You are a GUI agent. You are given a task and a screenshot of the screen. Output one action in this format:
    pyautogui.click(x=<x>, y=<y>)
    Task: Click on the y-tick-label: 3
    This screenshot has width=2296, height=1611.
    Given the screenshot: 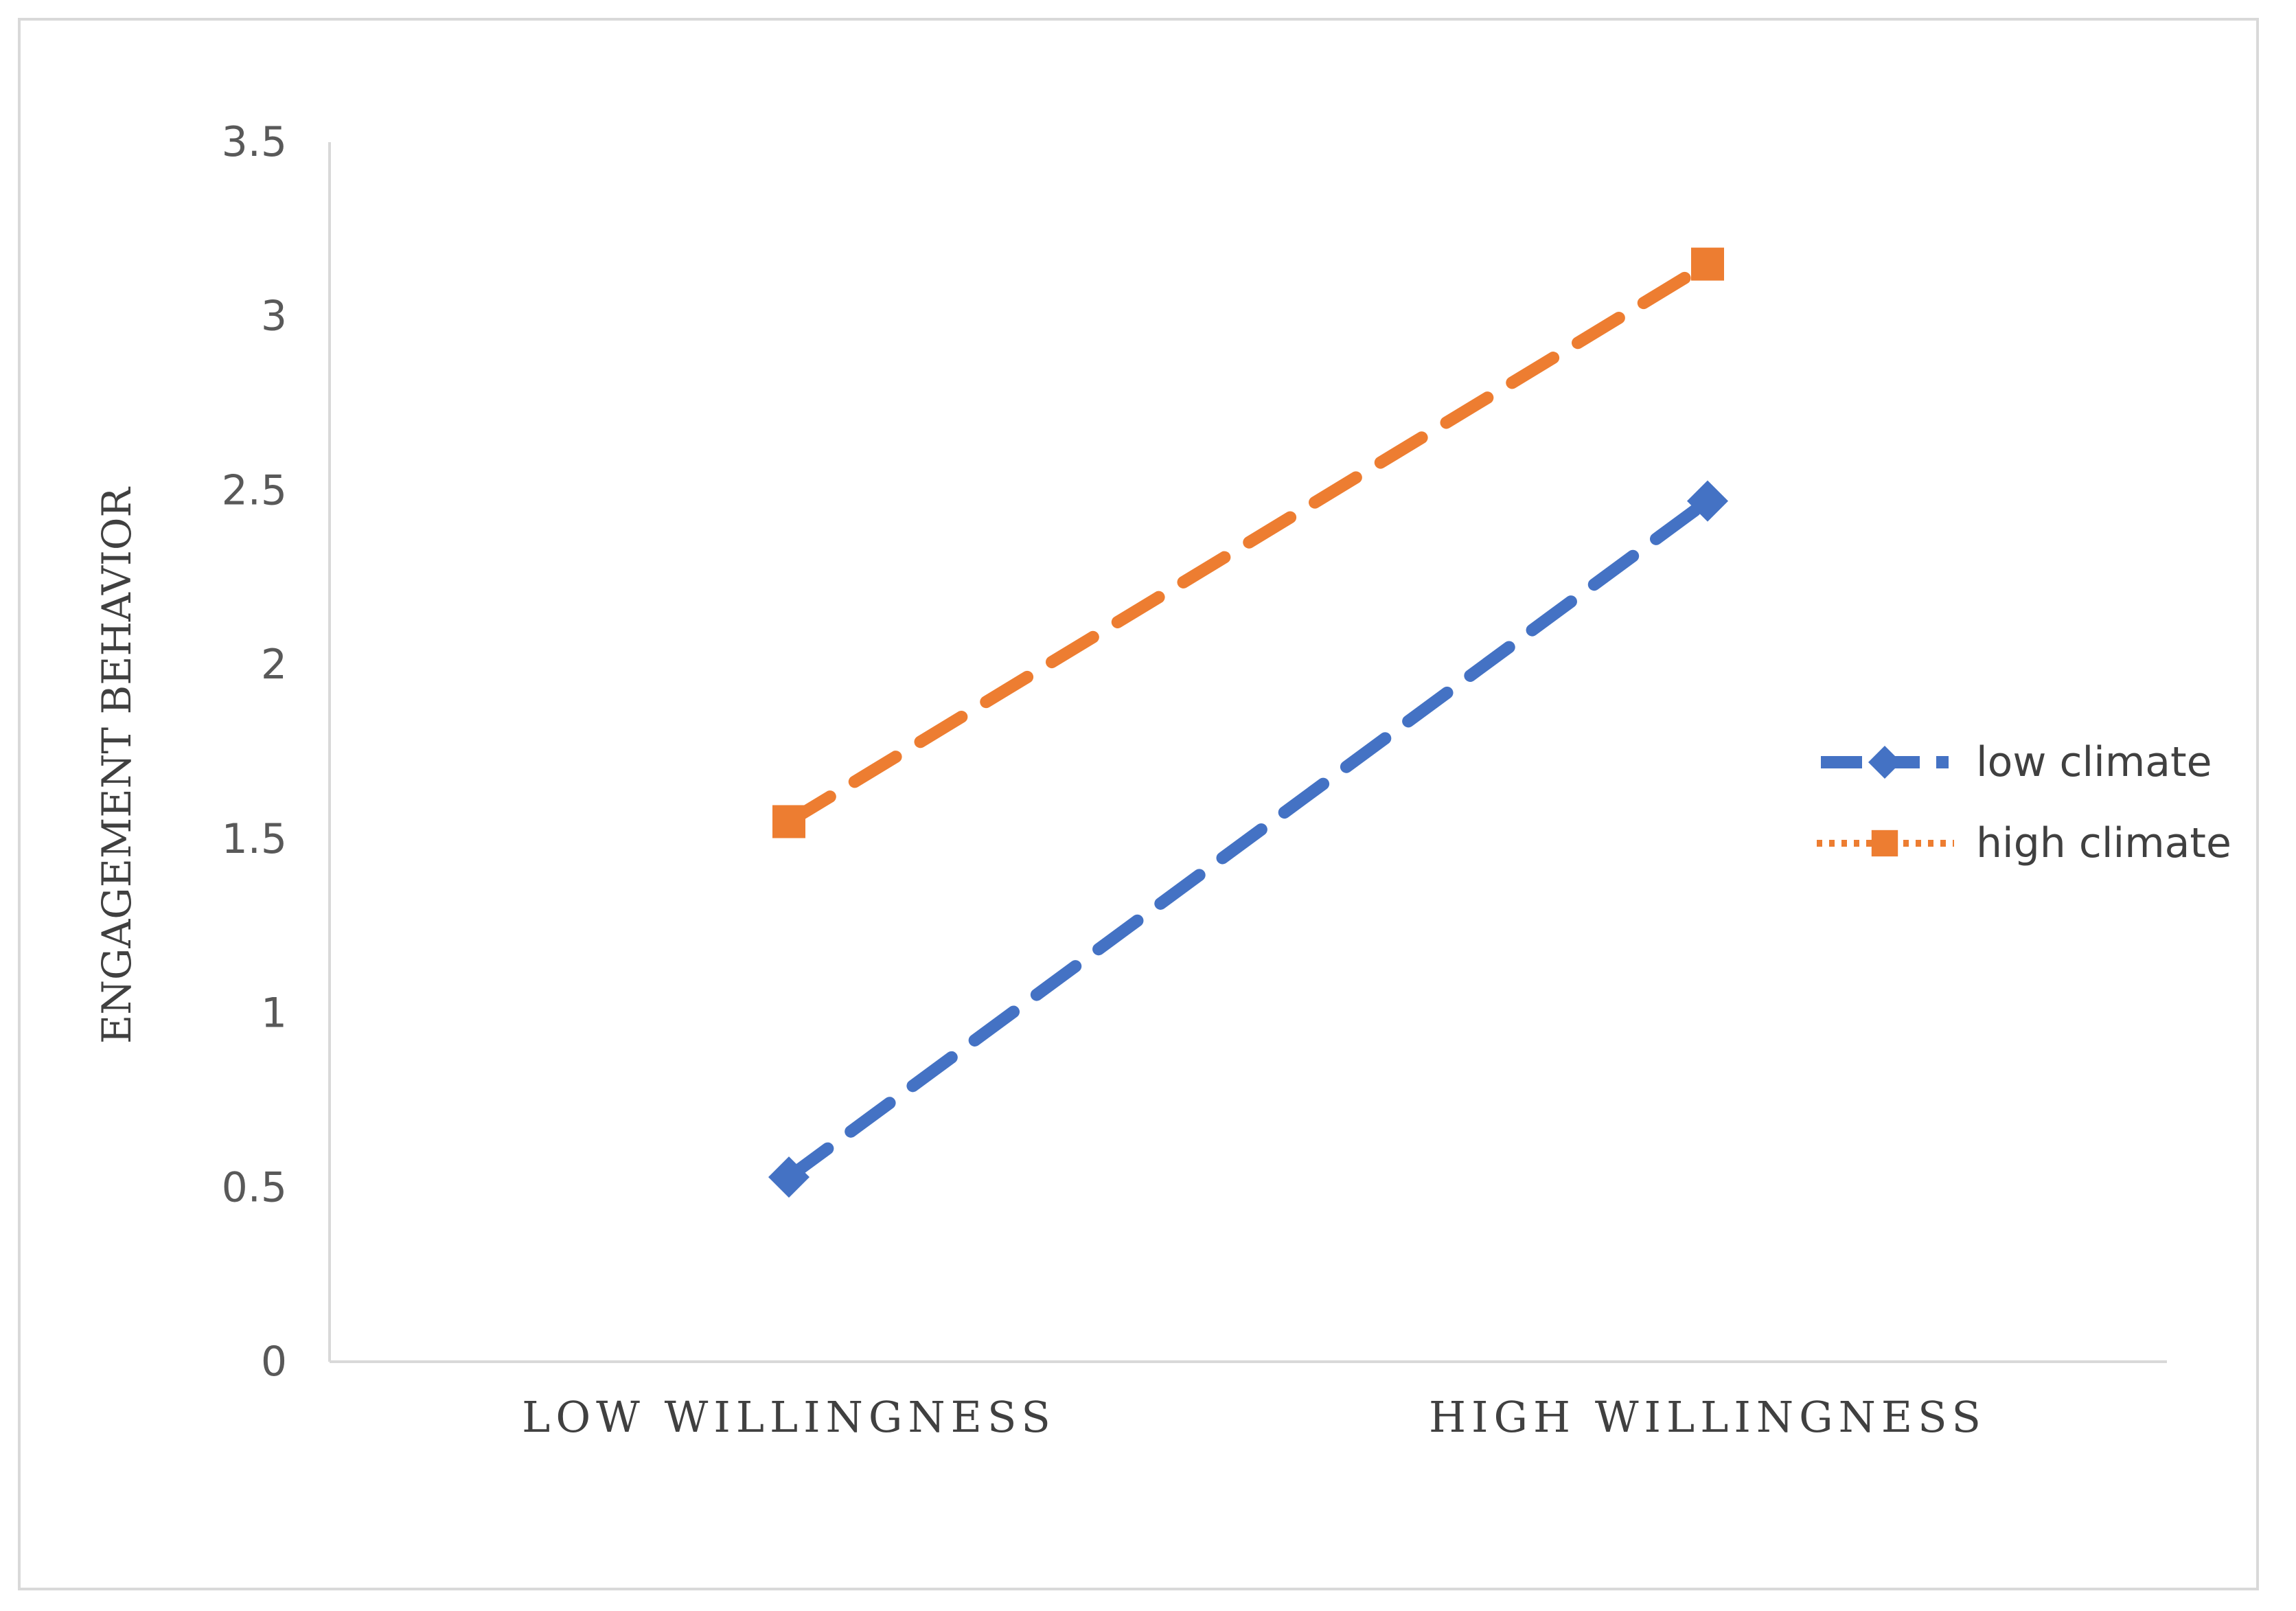 What is the action you would take?
    pyautogui.click(x=274, y=317)
    